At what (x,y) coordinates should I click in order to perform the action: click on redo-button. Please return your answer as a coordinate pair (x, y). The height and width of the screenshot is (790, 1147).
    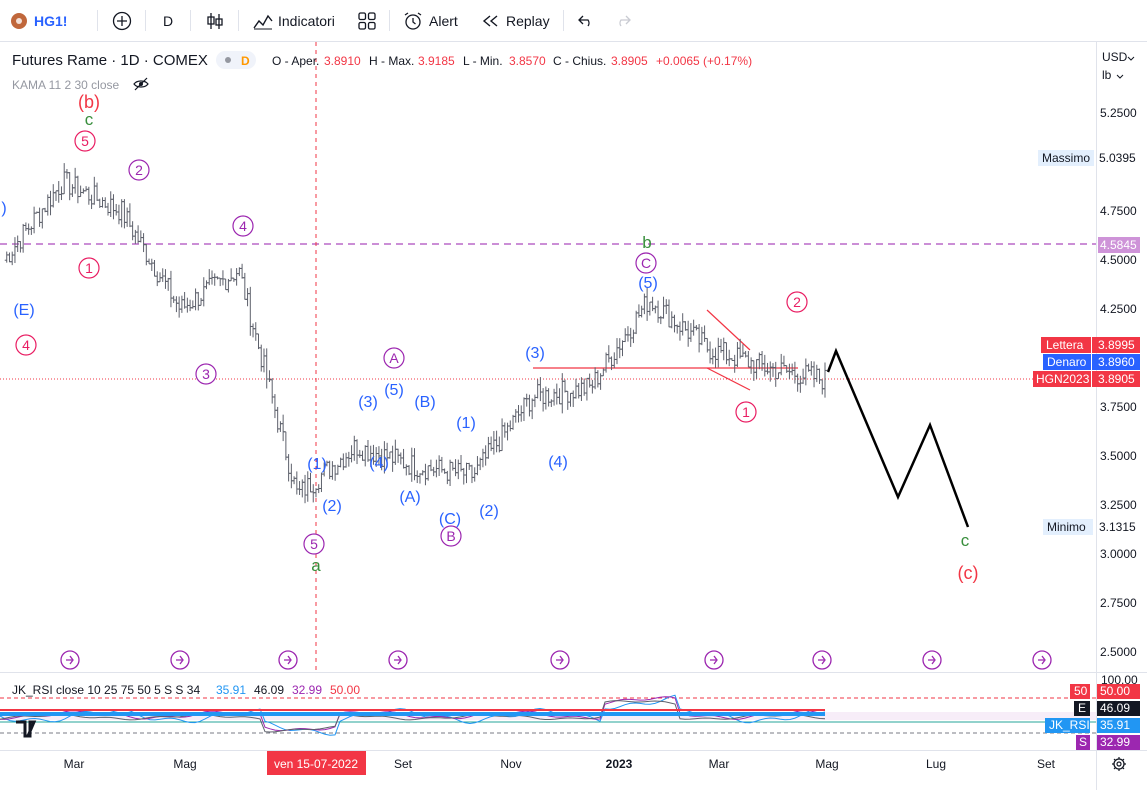
    Looking at the image, I should click on (623, 20).